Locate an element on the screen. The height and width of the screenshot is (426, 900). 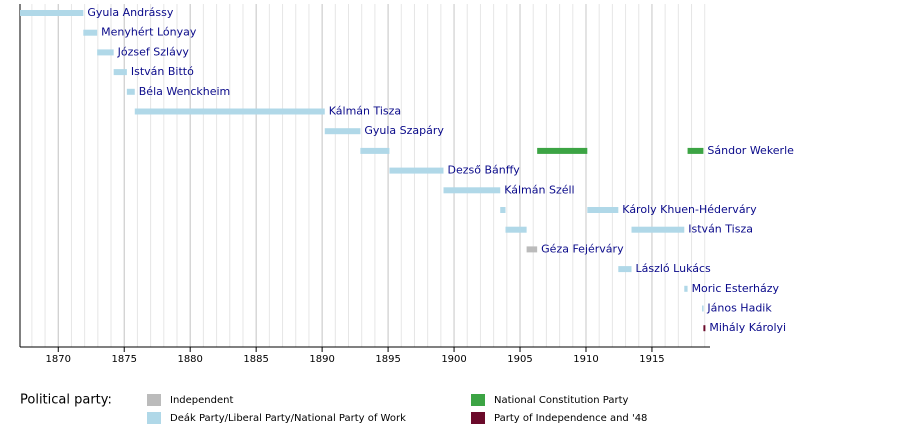
x-tick-label: 1895 is located at coordinates (387, 359).